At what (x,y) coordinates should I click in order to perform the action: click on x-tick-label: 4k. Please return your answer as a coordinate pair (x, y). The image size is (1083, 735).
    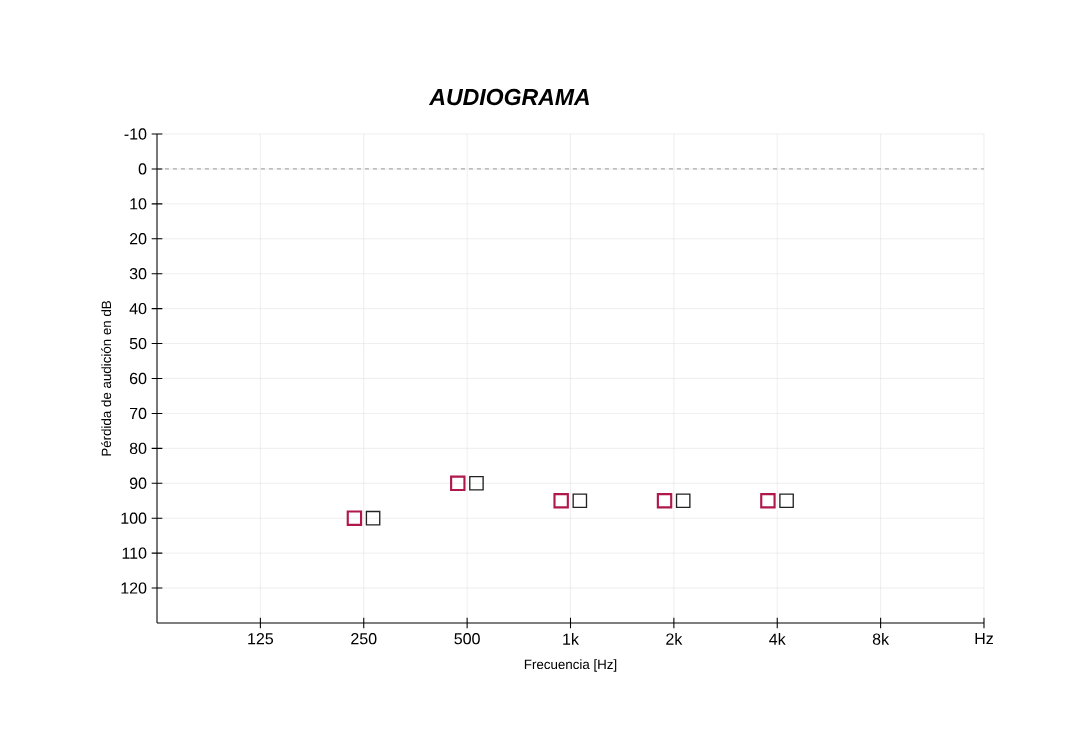
    Looking at the image, I should click on (777, 639).